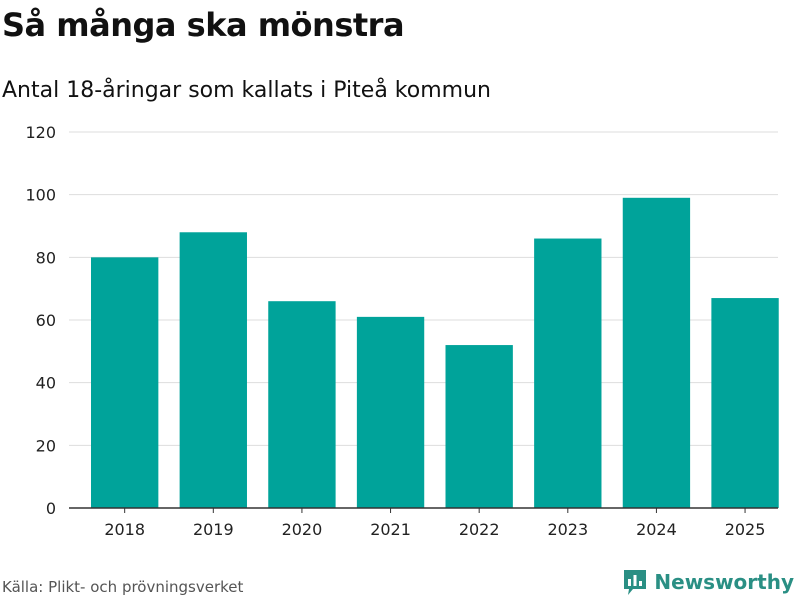  What do you see at coordinates (213, 370) in the screenshot?
I see `bar-2019` at bounding box center [213, 370].